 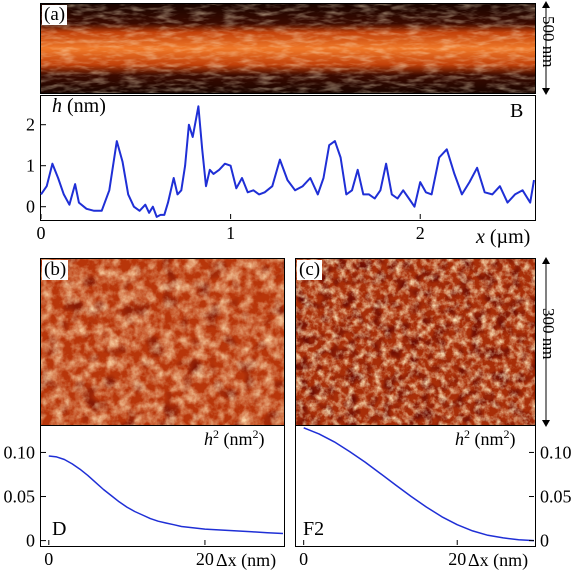 I want to click on afm-texture-c, so click(x=415, y=342).